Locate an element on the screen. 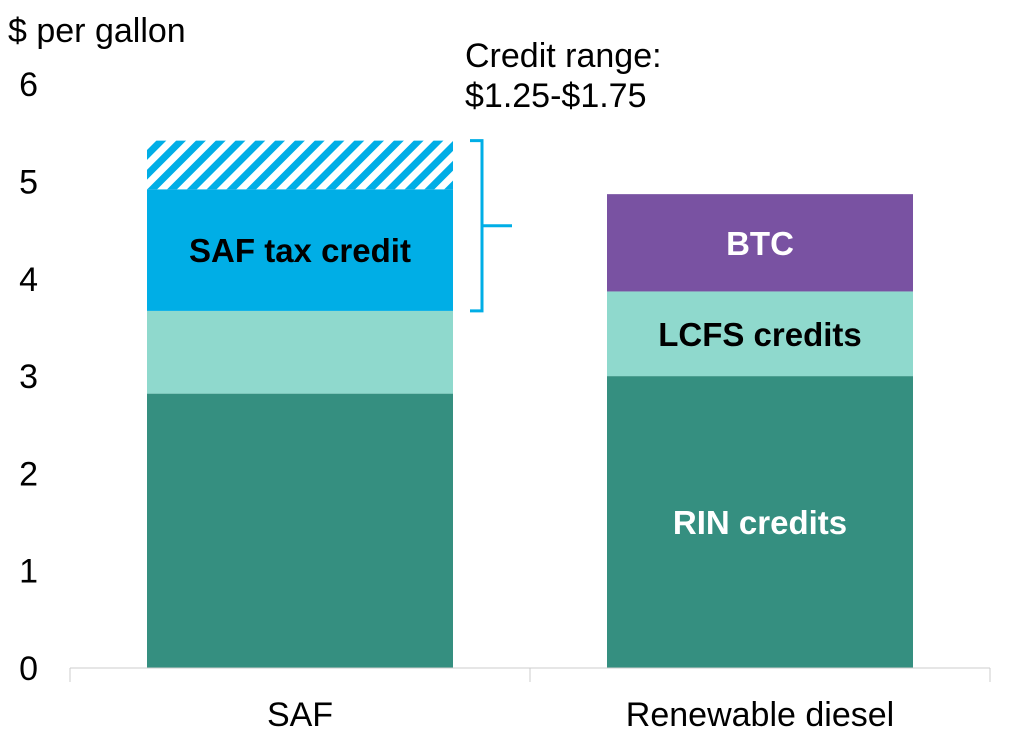 This screenshot has height=754, width=1024. segment-label-lcfs: LCFS credits is located at coordinates (760, 334).